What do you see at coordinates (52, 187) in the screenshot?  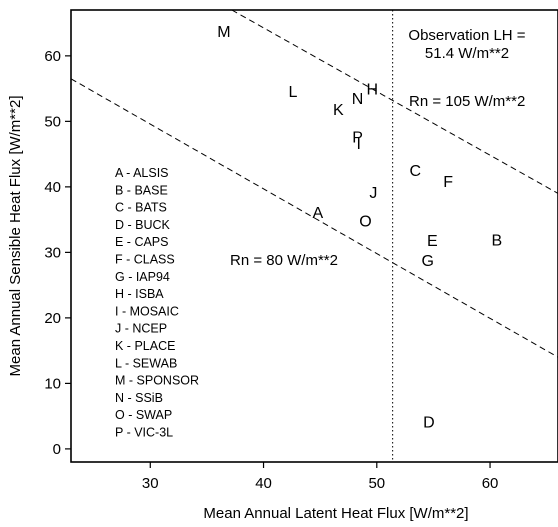 I see `y-tick-label: 40` at bounding box center [52, 187].